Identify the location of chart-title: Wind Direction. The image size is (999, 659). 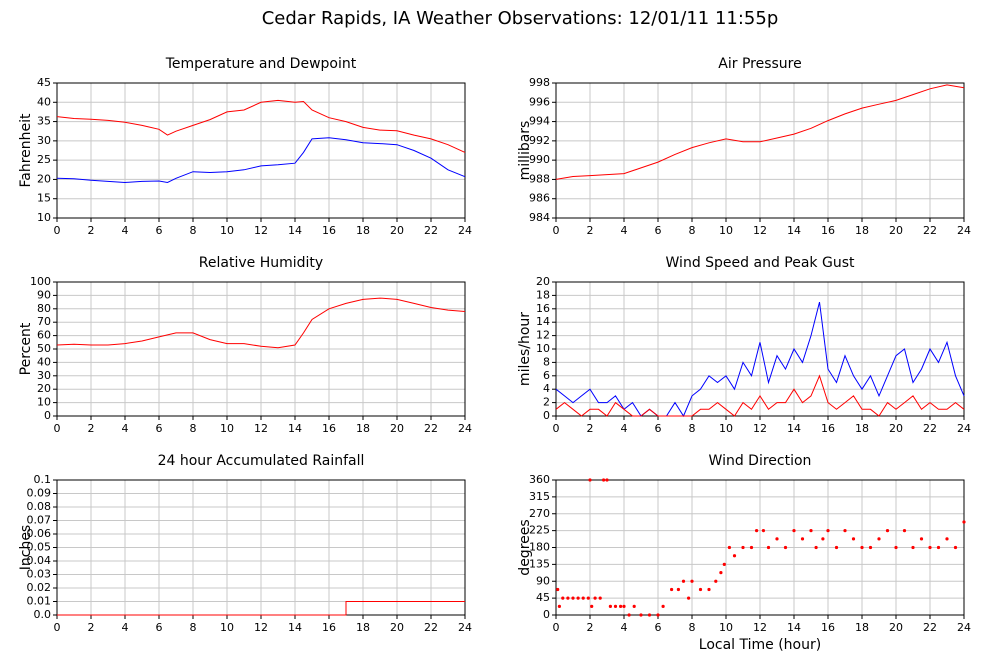
(760, 461).